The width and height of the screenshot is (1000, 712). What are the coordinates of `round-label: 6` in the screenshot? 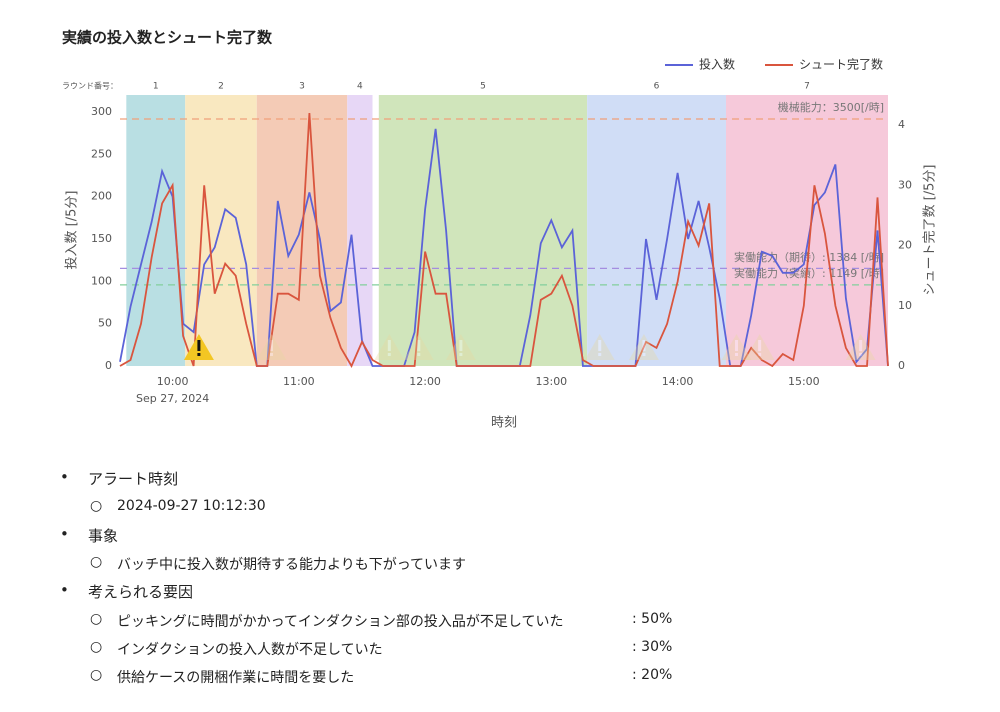 It's located at (657, 87).